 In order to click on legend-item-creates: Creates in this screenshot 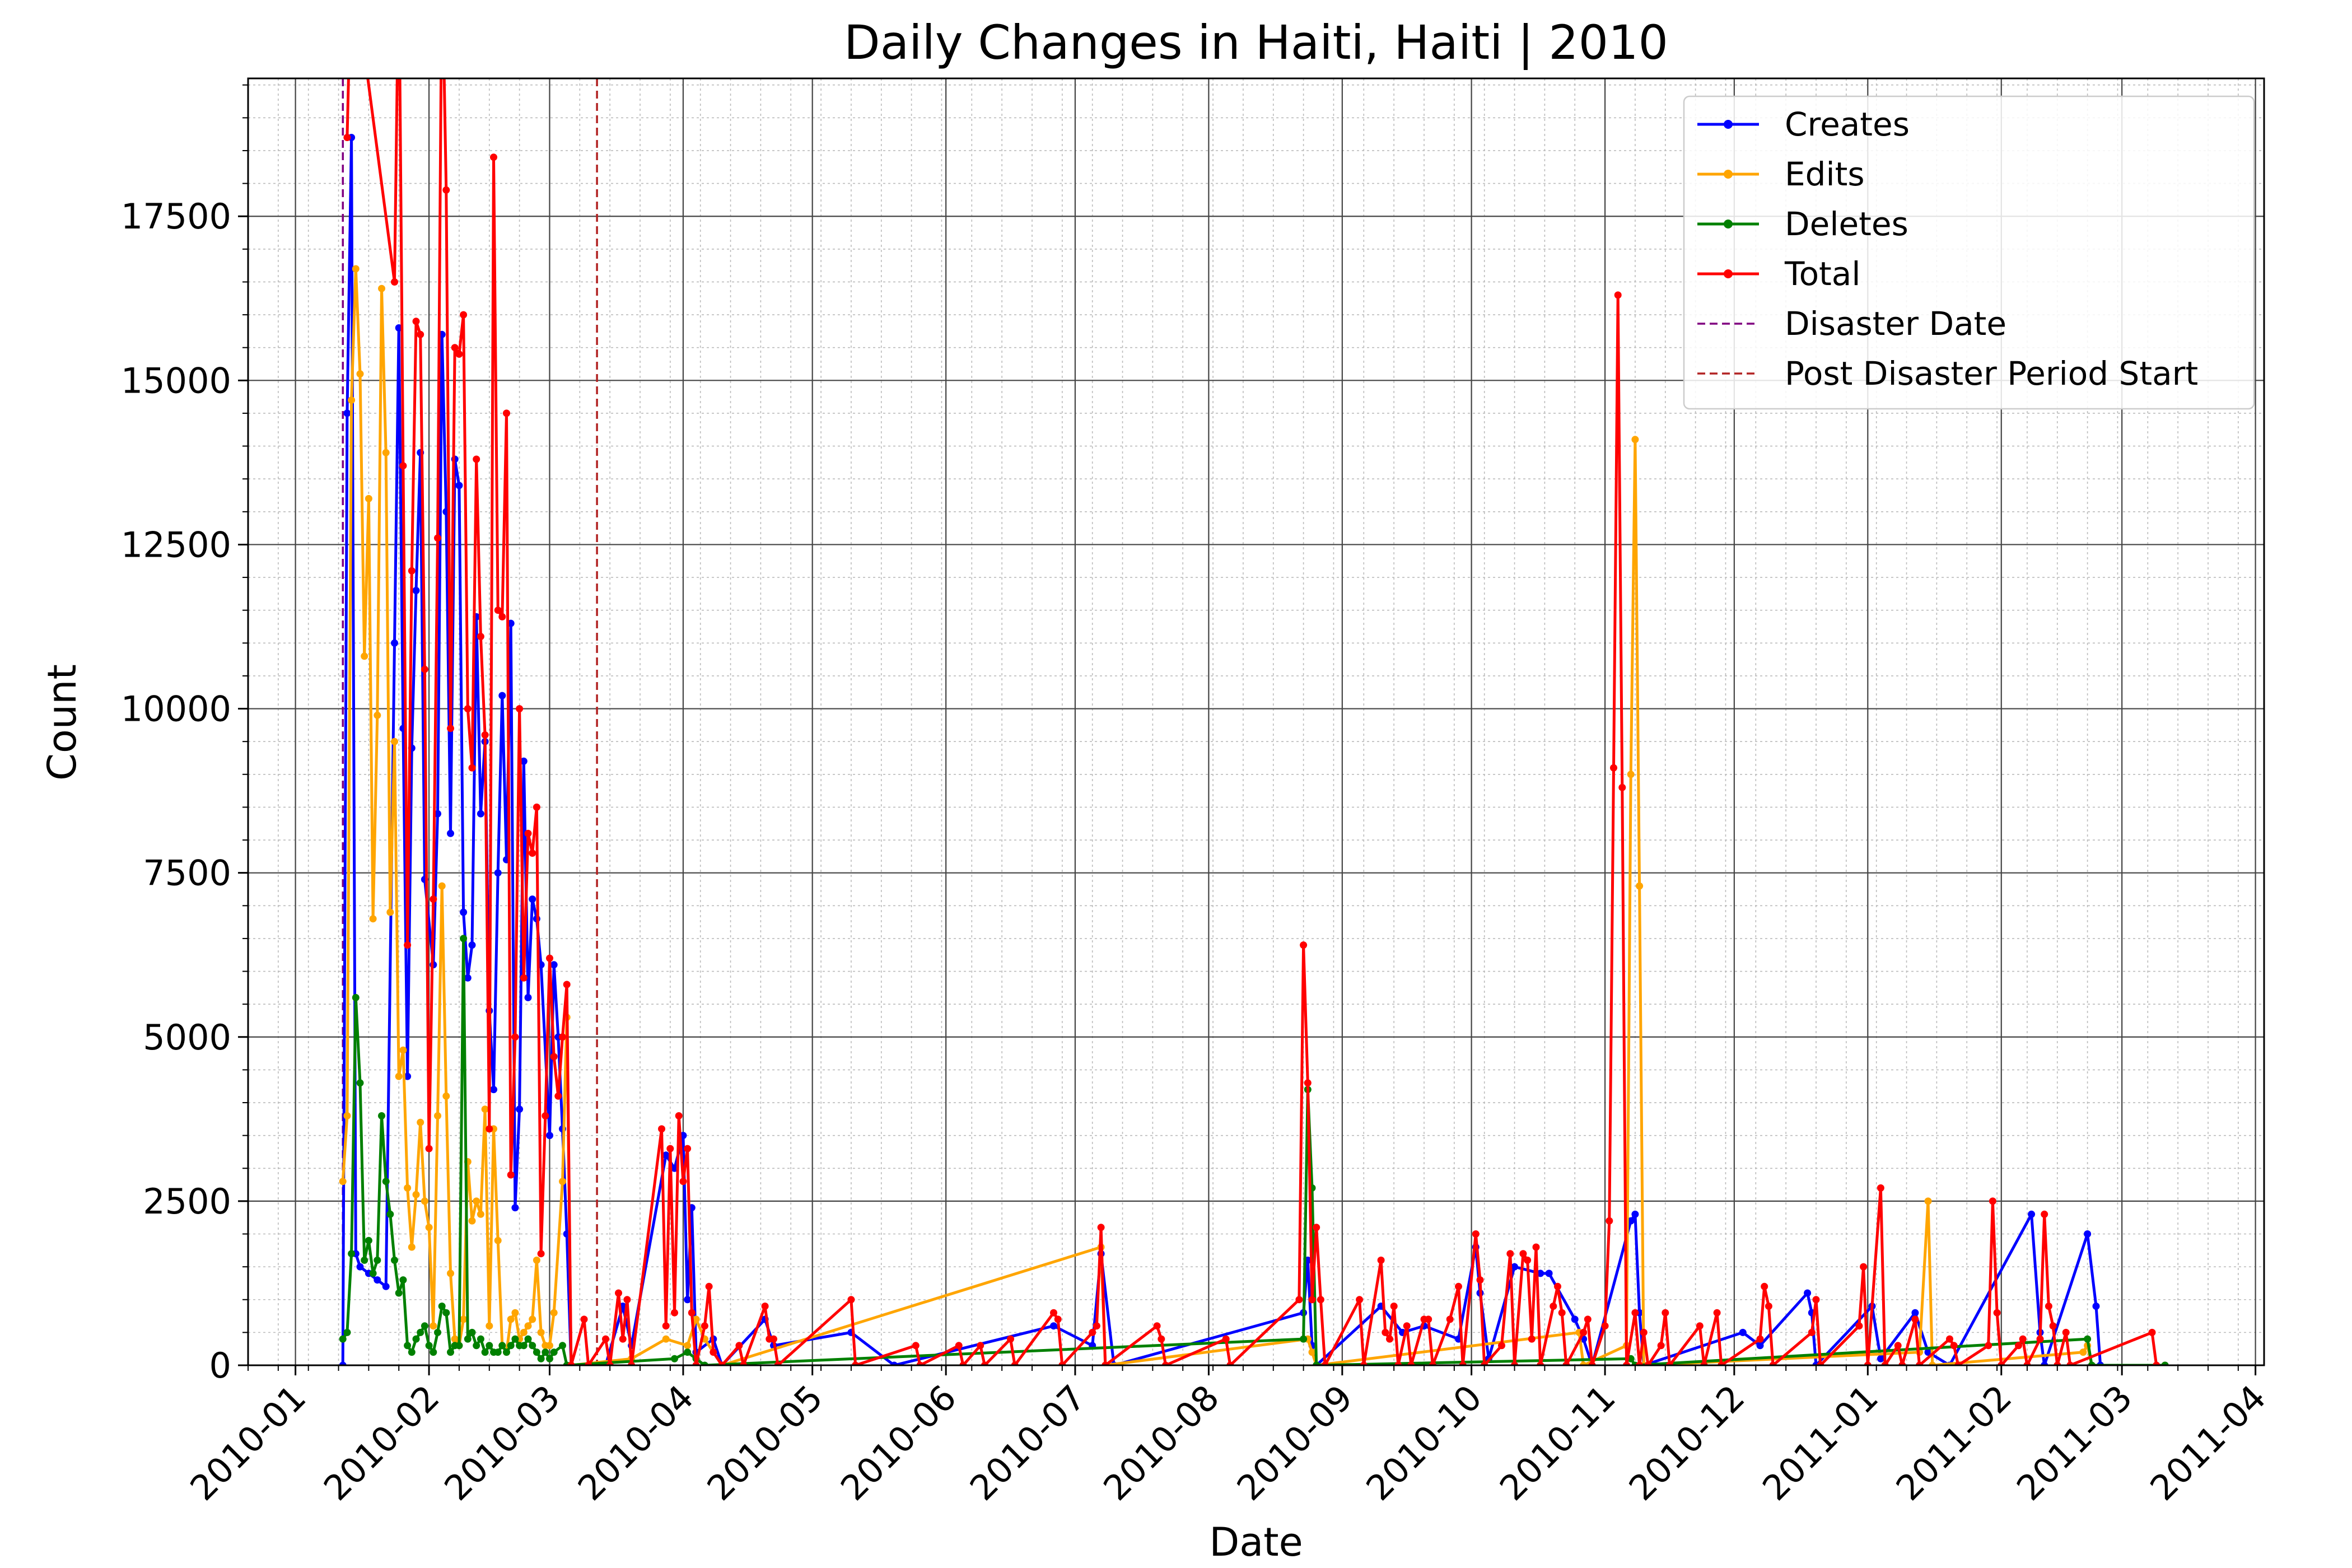, I will do `click(1804, 124)`.